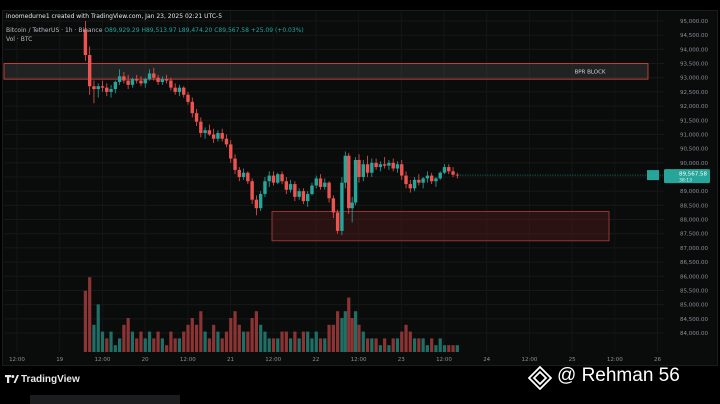  What do you see at coordinates (105, 399) in the screenshot?
I see `bottom-strip` at bounding box center [105, 399].